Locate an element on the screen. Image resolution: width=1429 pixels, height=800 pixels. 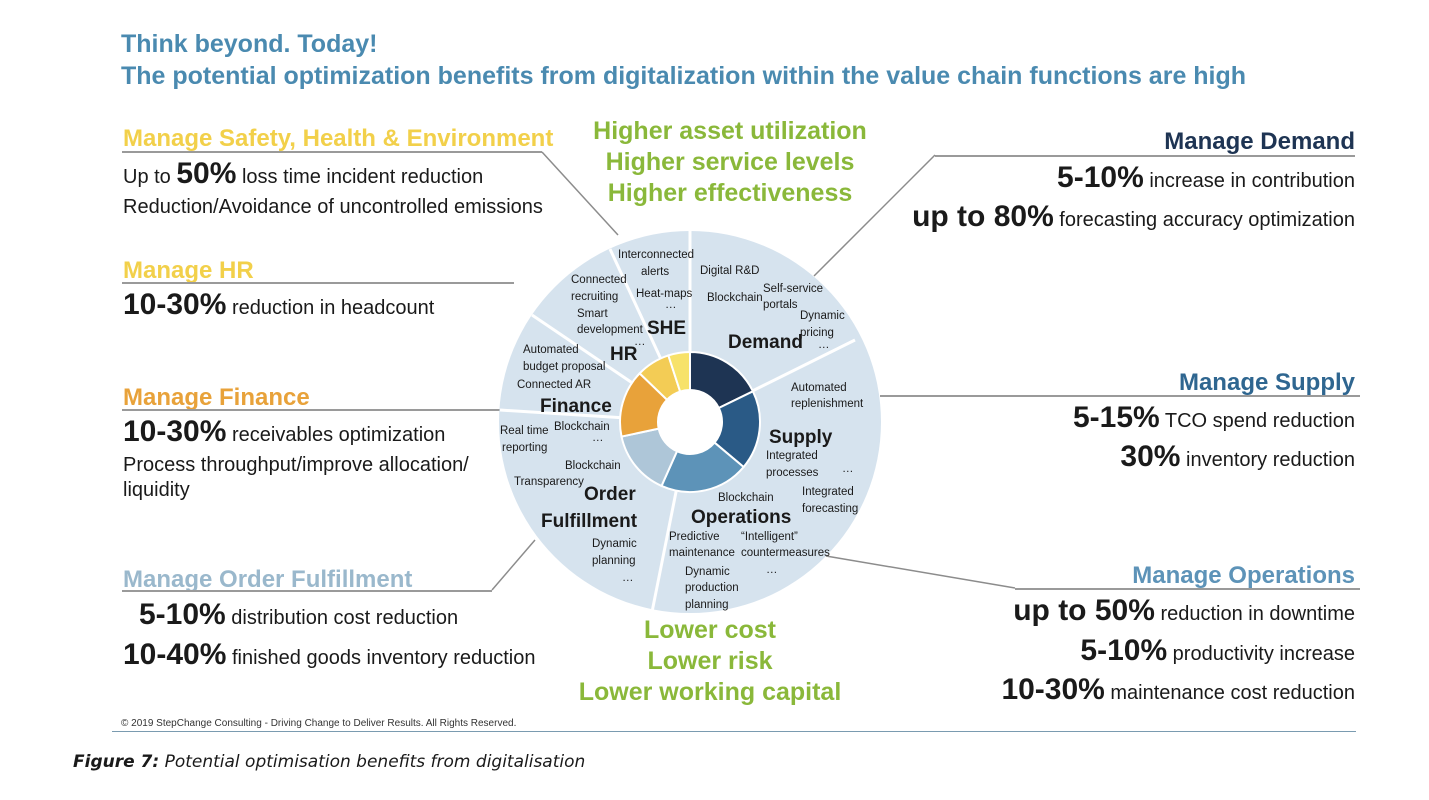
finance-line-3: liquidity is located at coordinates (156, 490).